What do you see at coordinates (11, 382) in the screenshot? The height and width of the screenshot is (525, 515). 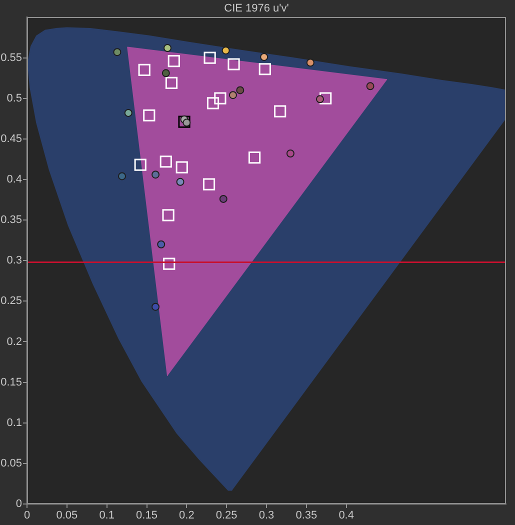 I see `y-tick-label: 0.15` at bounding box center [11, 382].